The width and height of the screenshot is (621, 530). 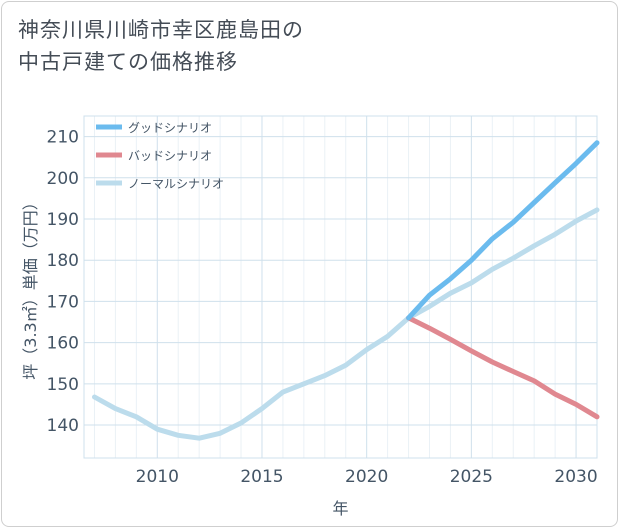 I want to click on legend-label-normal: ノーマルシナリオ, so click(x=176, y=184).